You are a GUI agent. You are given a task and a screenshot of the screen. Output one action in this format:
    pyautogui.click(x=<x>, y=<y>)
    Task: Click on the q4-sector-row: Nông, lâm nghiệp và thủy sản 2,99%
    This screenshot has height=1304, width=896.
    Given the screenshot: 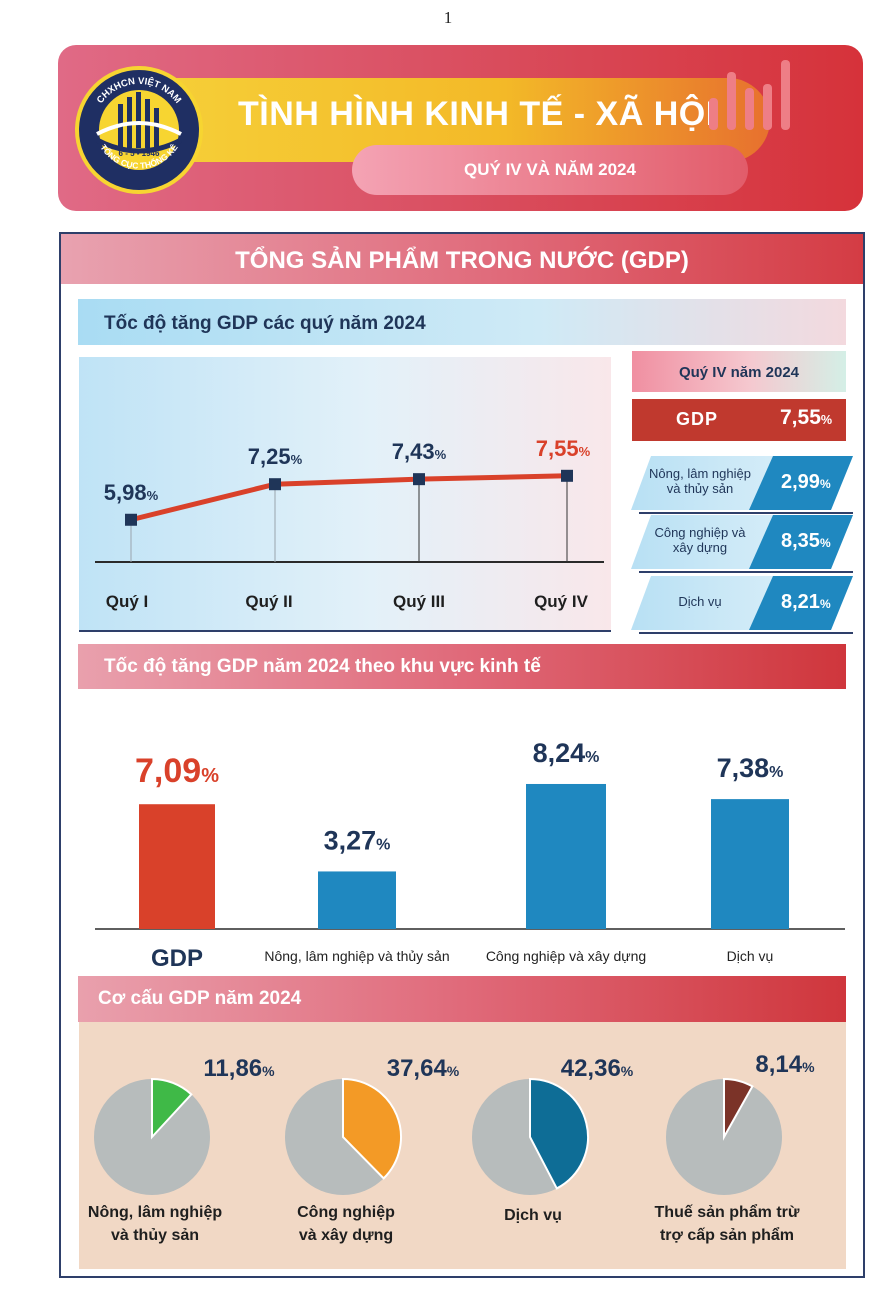 What is the action you would take?
    pyautogui.click(x=742, y=485)
    